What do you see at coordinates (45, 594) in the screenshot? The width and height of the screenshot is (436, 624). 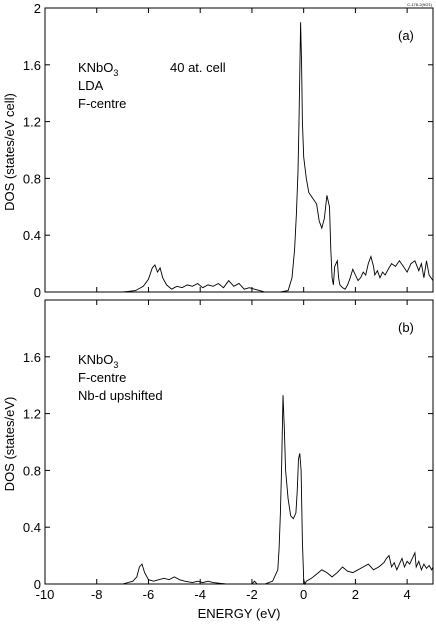 I see `panel-b-x-tick-label: -10` at bounding box center [45, 594].